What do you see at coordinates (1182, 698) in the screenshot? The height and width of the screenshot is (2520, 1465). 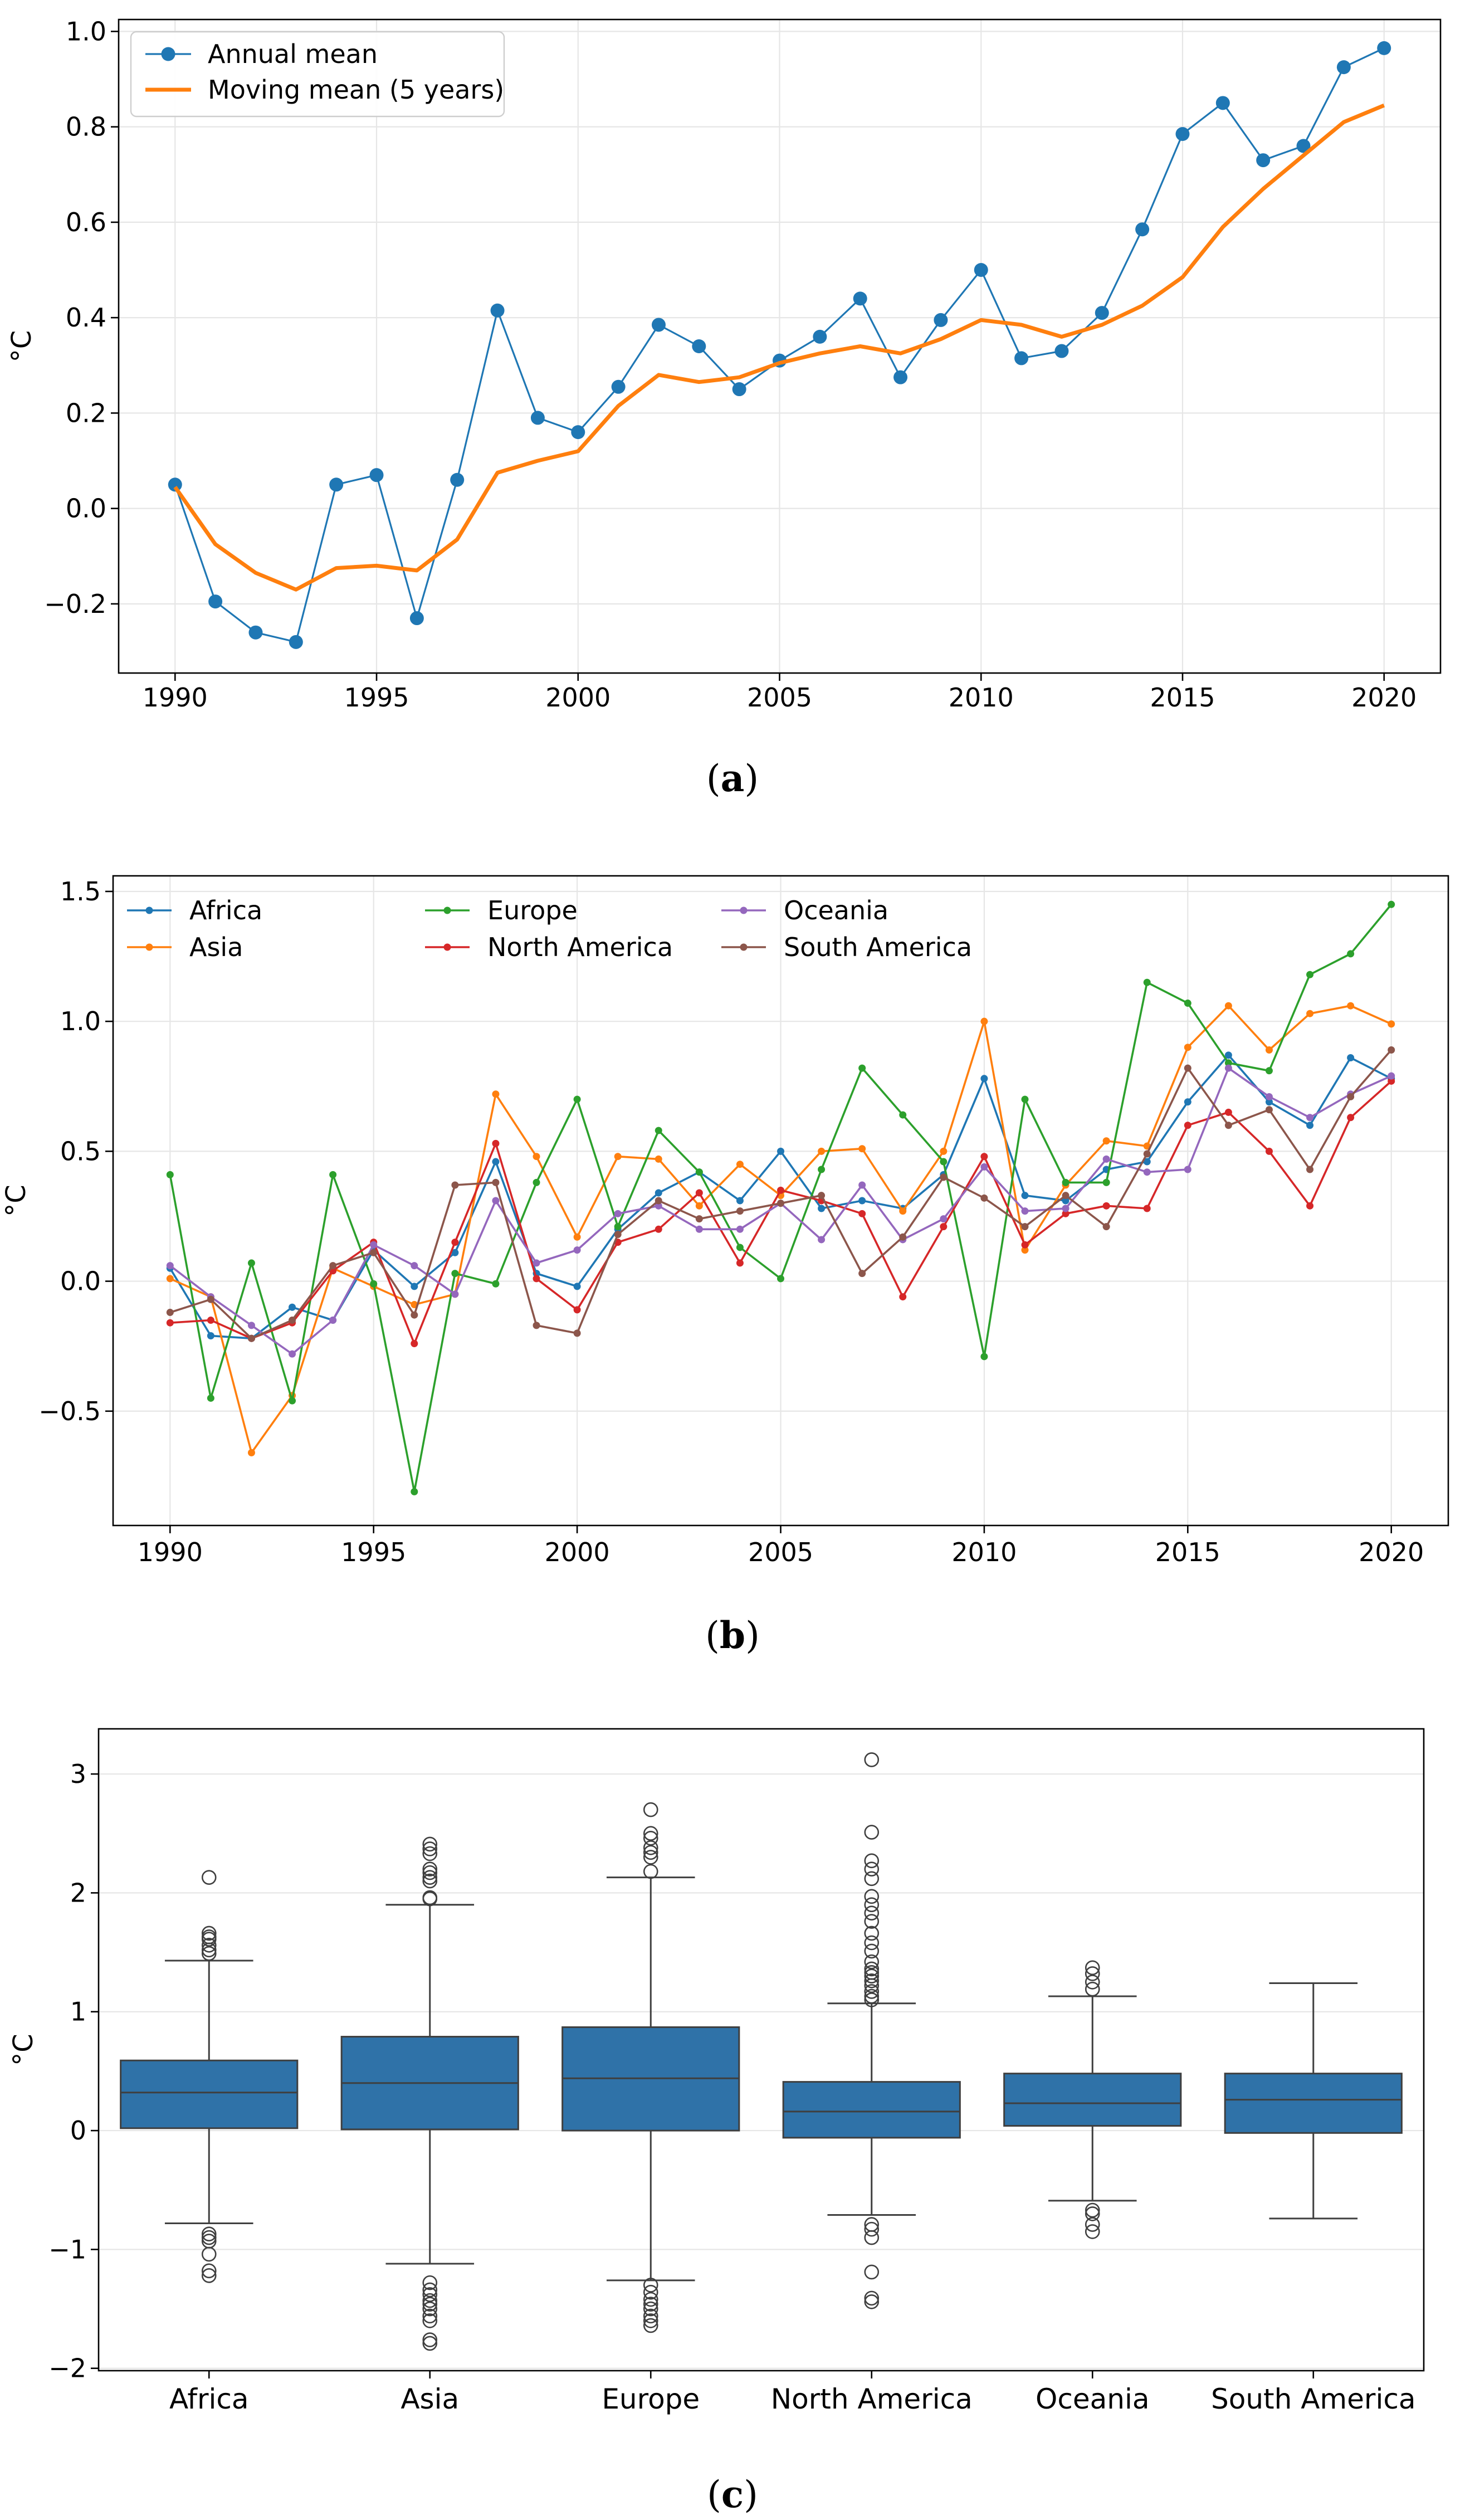 I see `x-tick-label: 2015` at bounding box center [1182, 698].